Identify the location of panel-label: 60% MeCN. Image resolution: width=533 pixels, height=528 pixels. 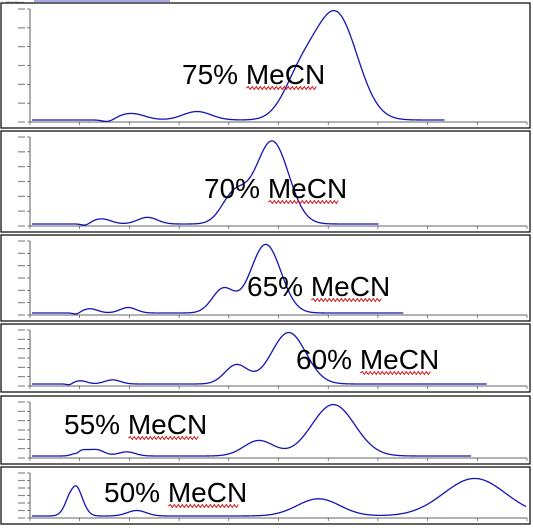
(367, 359).